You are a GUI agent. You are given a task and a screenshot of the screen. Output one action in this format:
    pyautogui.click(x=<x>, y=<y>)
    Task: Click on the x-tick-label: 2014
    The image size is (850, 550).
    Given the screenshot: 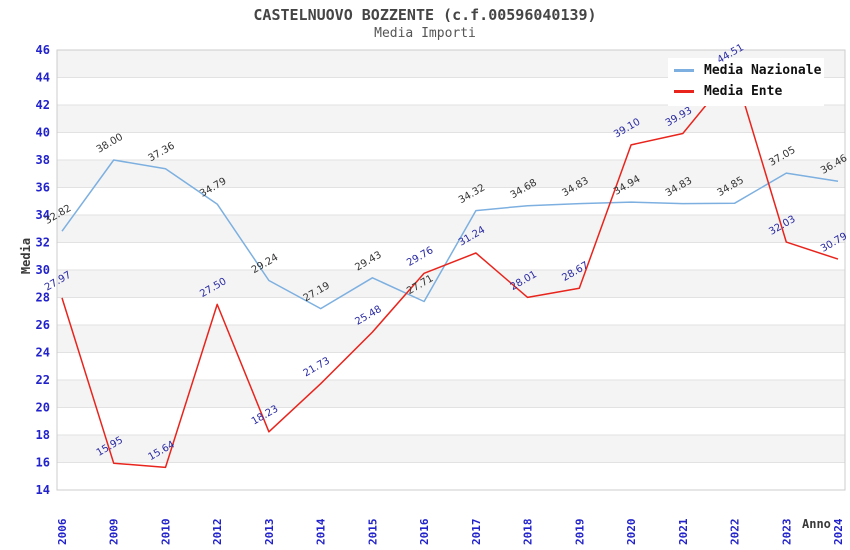 What is the action you would take?
    pyautogui.click(x=321, y=531)
    